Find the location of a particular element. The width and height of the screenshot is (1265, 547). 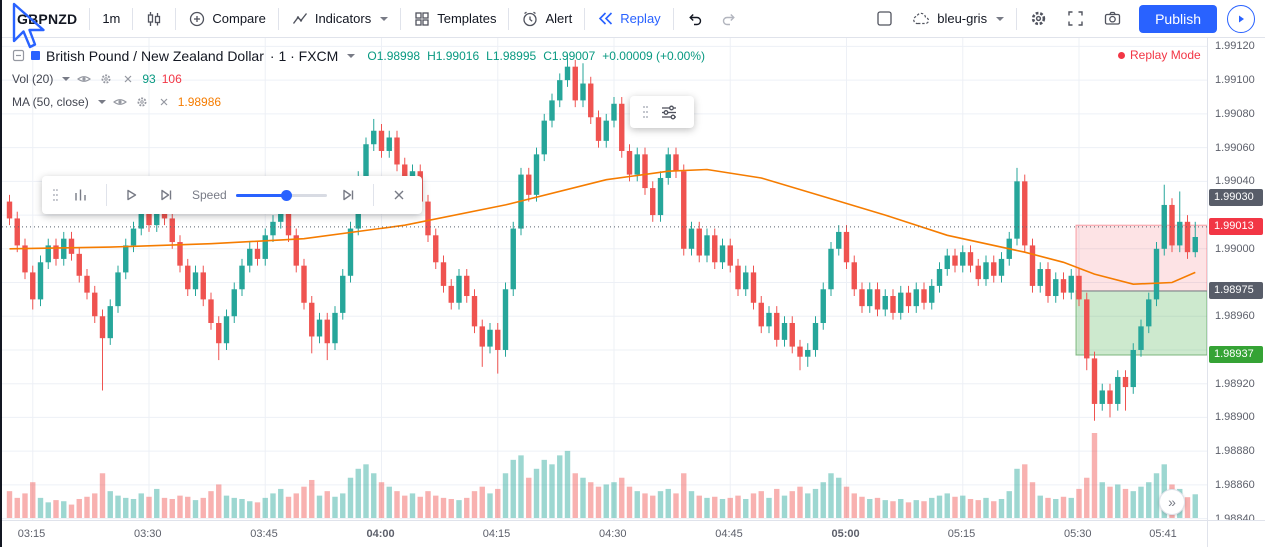

price-axis-label: 1.98880 is located at coordinates (1235, 451).